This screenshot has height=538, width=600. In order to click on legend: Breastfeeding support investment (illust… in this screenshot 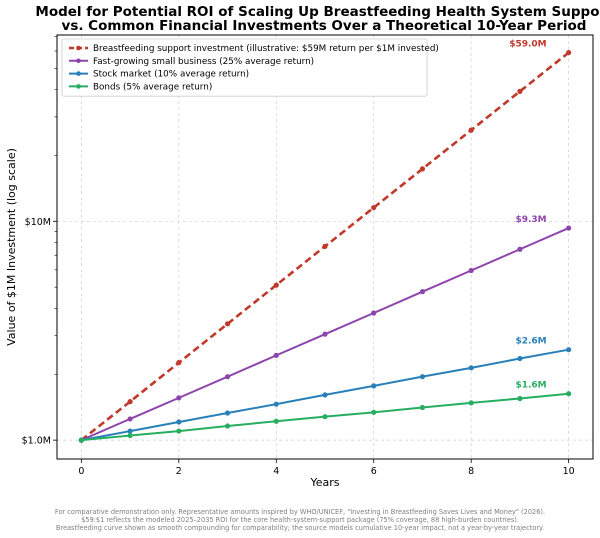, I will do `click(250, 67)`.